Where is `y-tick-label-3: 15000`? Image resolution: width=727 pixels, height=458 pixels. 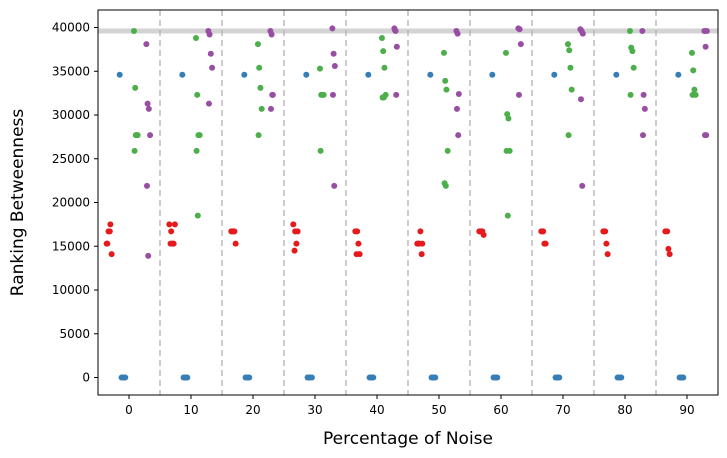 y-tick-label-3: 15000 is located at coordinates (71, 246).